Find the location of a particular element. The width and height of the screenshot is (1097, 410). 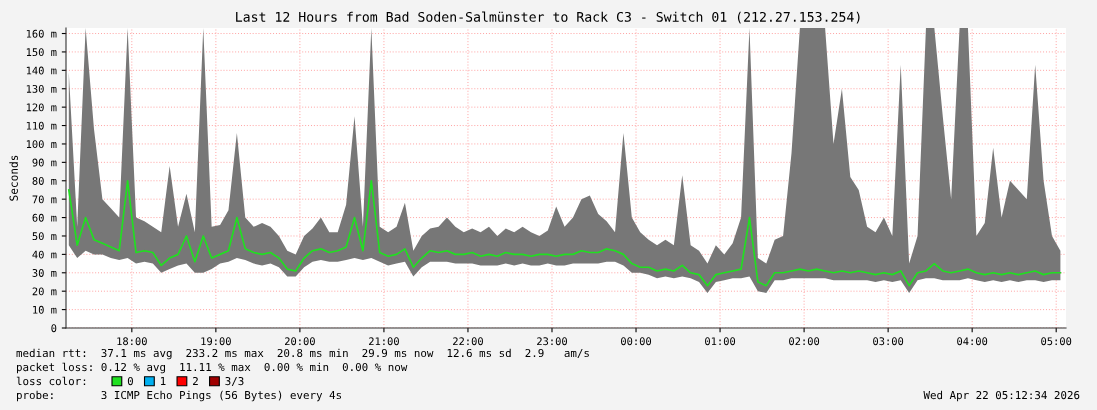

text: Wed Apr 22 05:12:34 2026 is located at coordinates (1001, 396).